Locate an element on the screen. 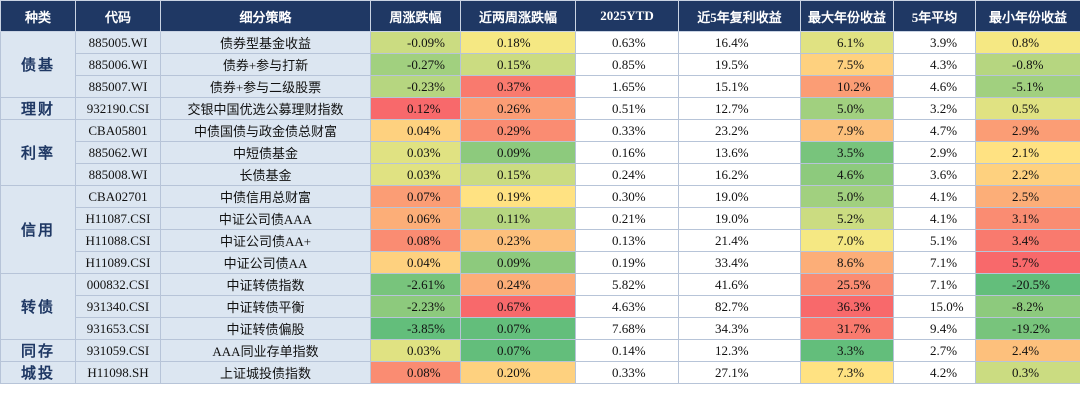  value-cell: 12.7% is located at coordinates (739, 108).